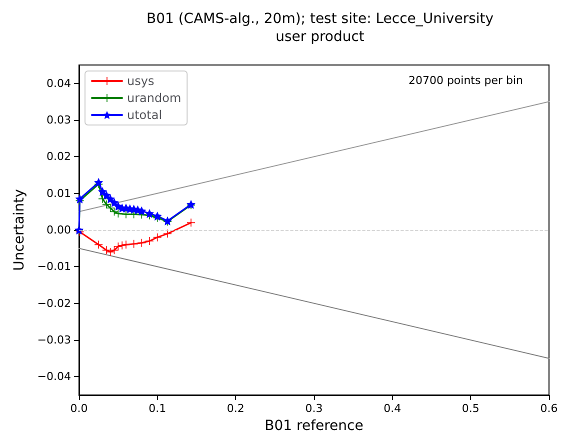 The height and width of the screenshot is (440, 561). I want to click on x-axis-title: B01 reference, so click(314, 426).